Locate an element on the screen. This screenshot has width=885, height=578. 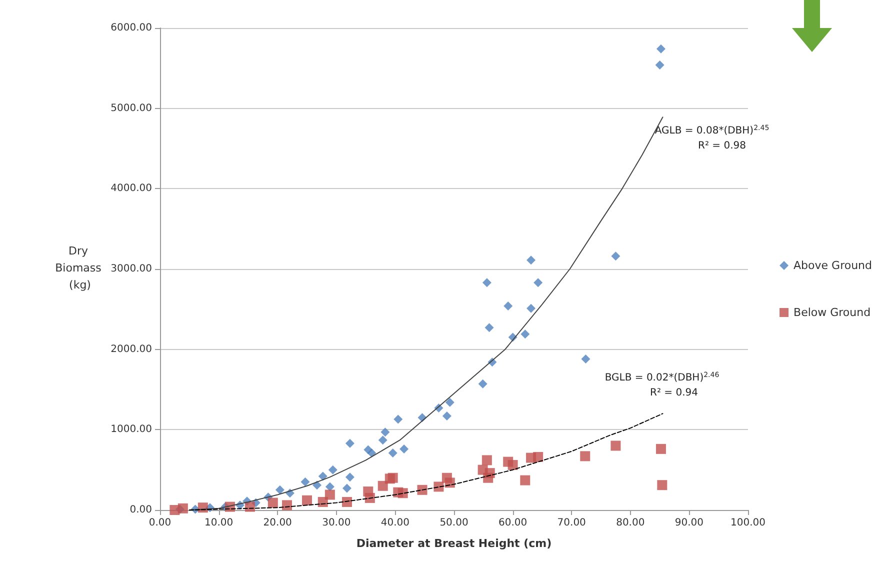
y-axis-title: Dry Biomass (kg) is located at coordinates (80, 268).